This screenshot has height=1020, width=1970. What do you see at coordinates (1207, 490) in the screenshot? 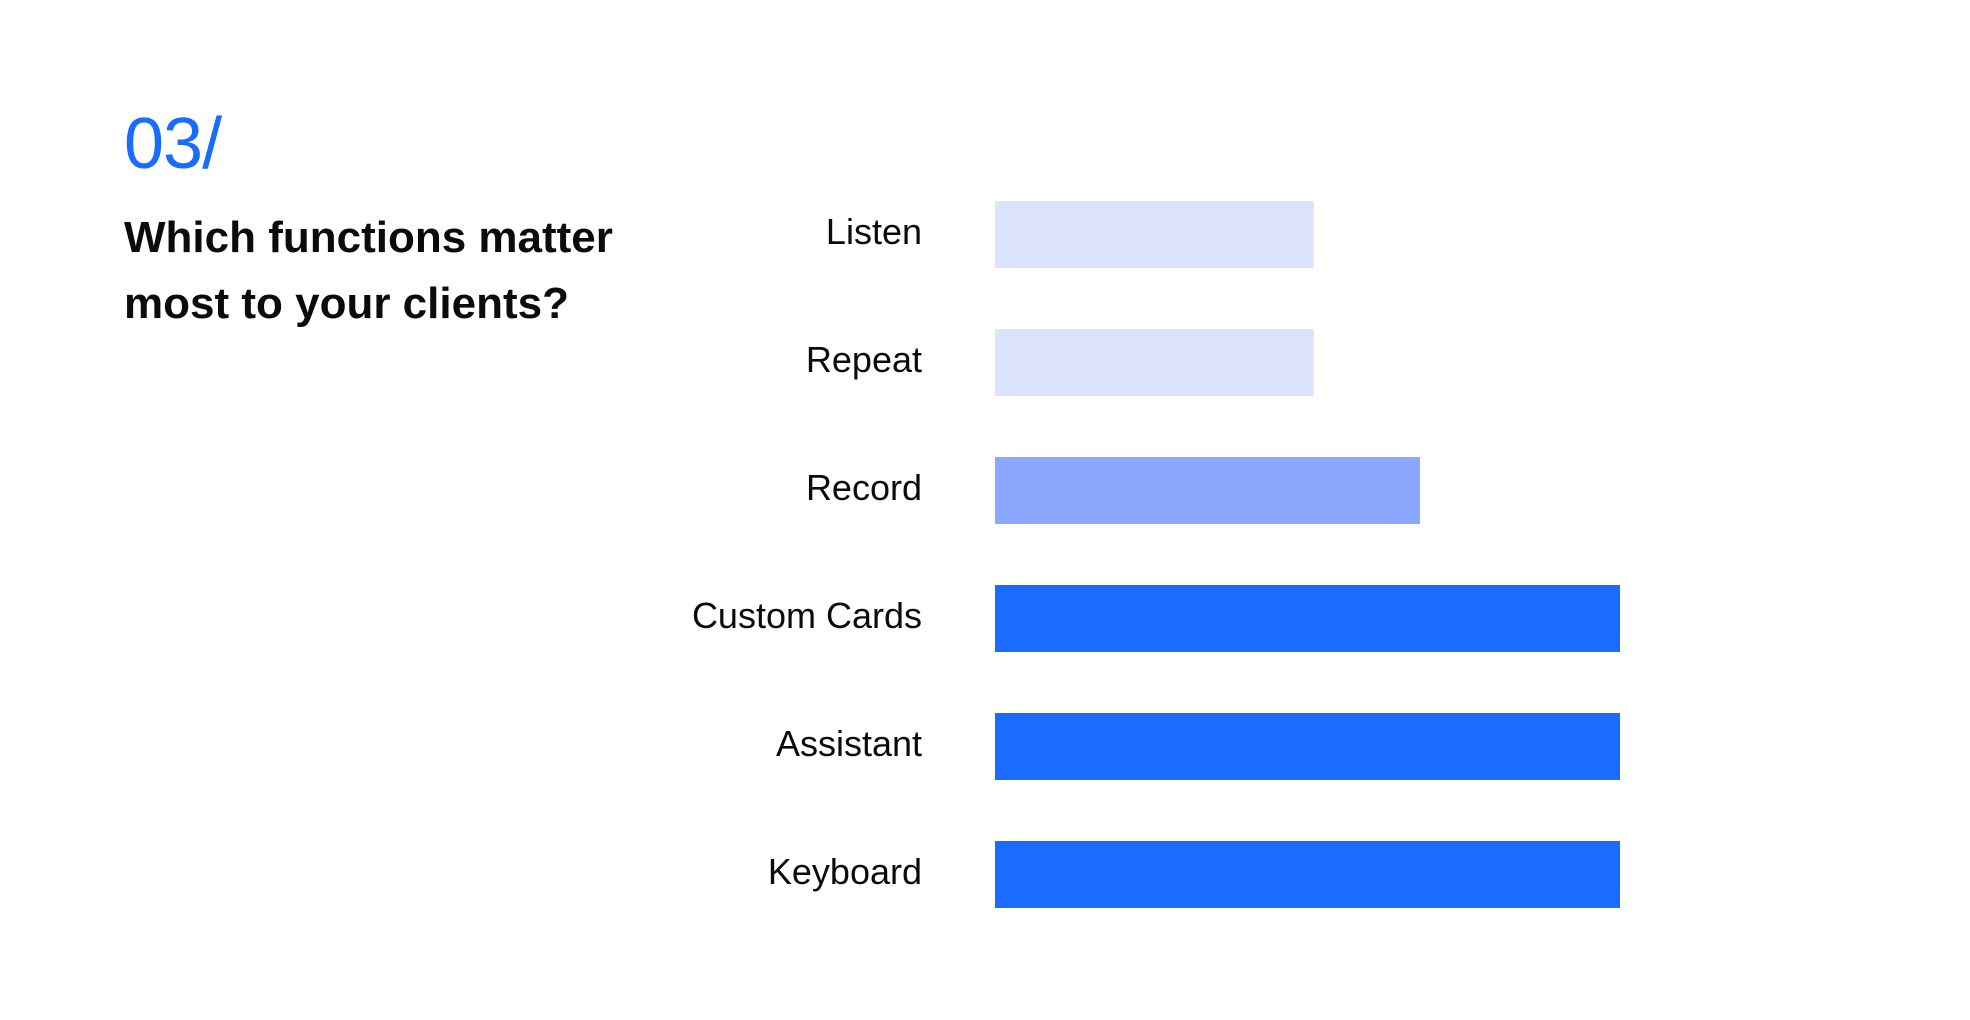
I see `bar-record` at bounding box center [1207, 490].